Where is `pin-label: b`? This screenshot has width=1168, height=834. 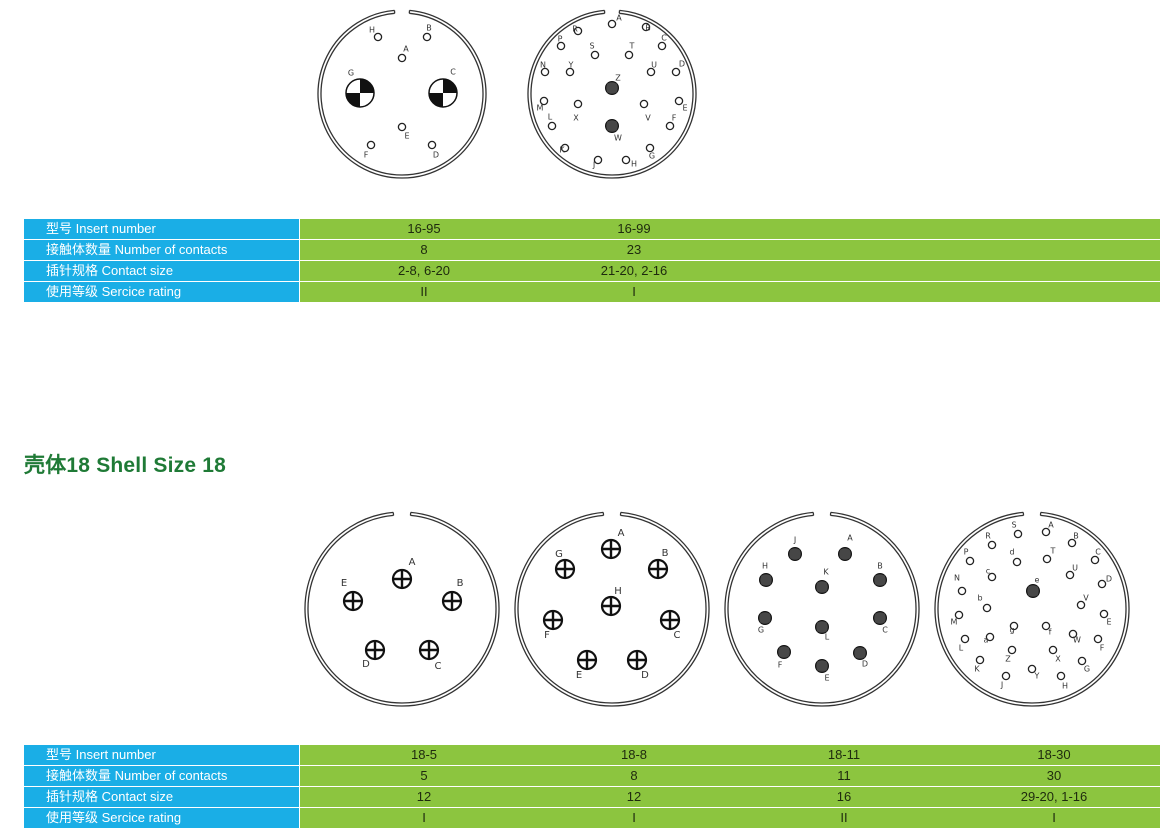
pin-label: b is located at coordinates (979, 598).